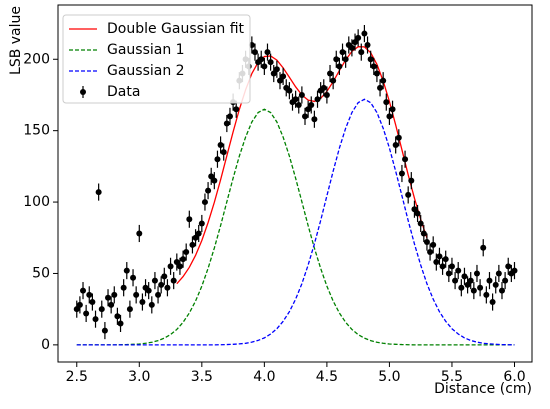 Image resolution: width=550 pixels, height=409 pixels. Describe the element at coordinates (16, 40) in the screenshot. I see `y-axis-label: LSB value` at that location.